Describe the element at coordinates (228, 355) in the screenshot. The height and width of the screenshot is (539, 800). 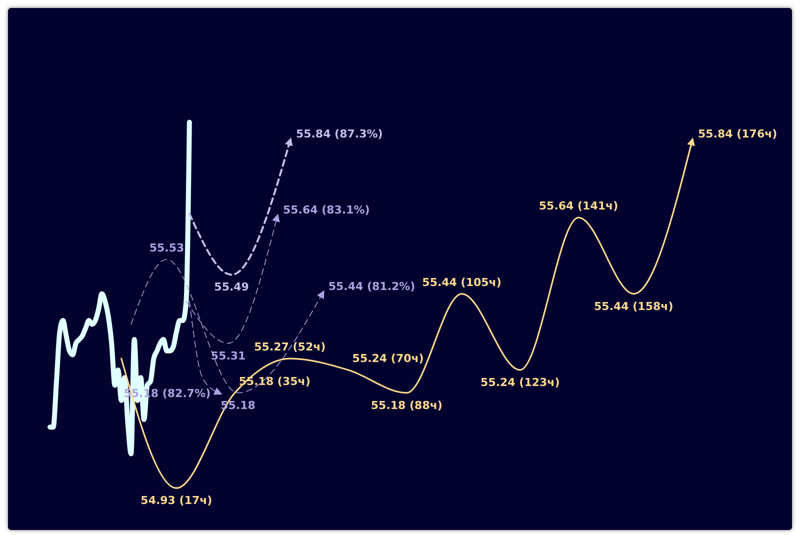
I see `data-label: 55.31` at that location.